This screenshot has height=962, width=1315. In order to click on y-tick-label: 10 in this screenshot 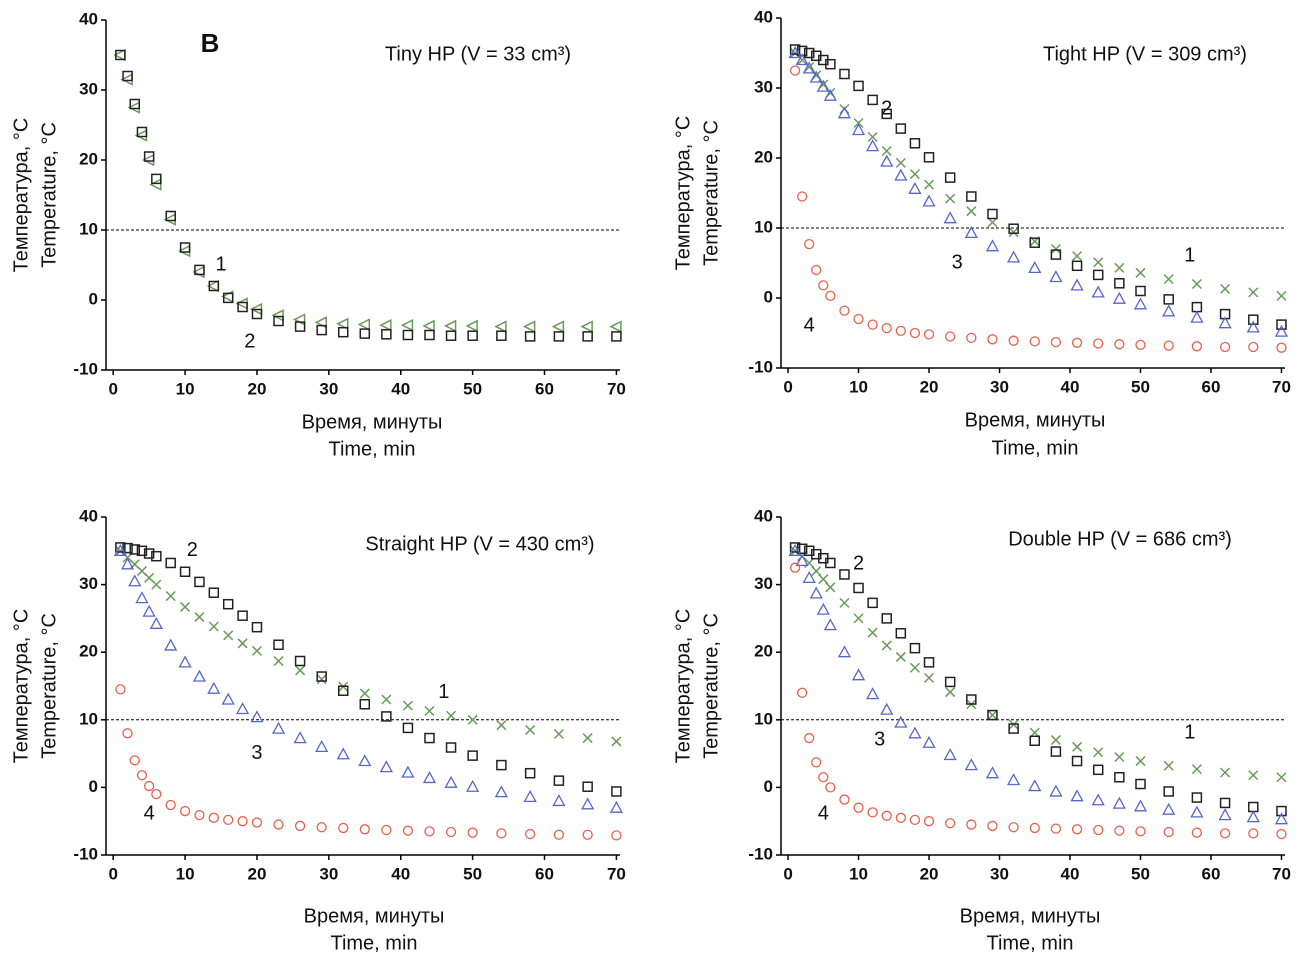, I will do `click(763, 718)`.